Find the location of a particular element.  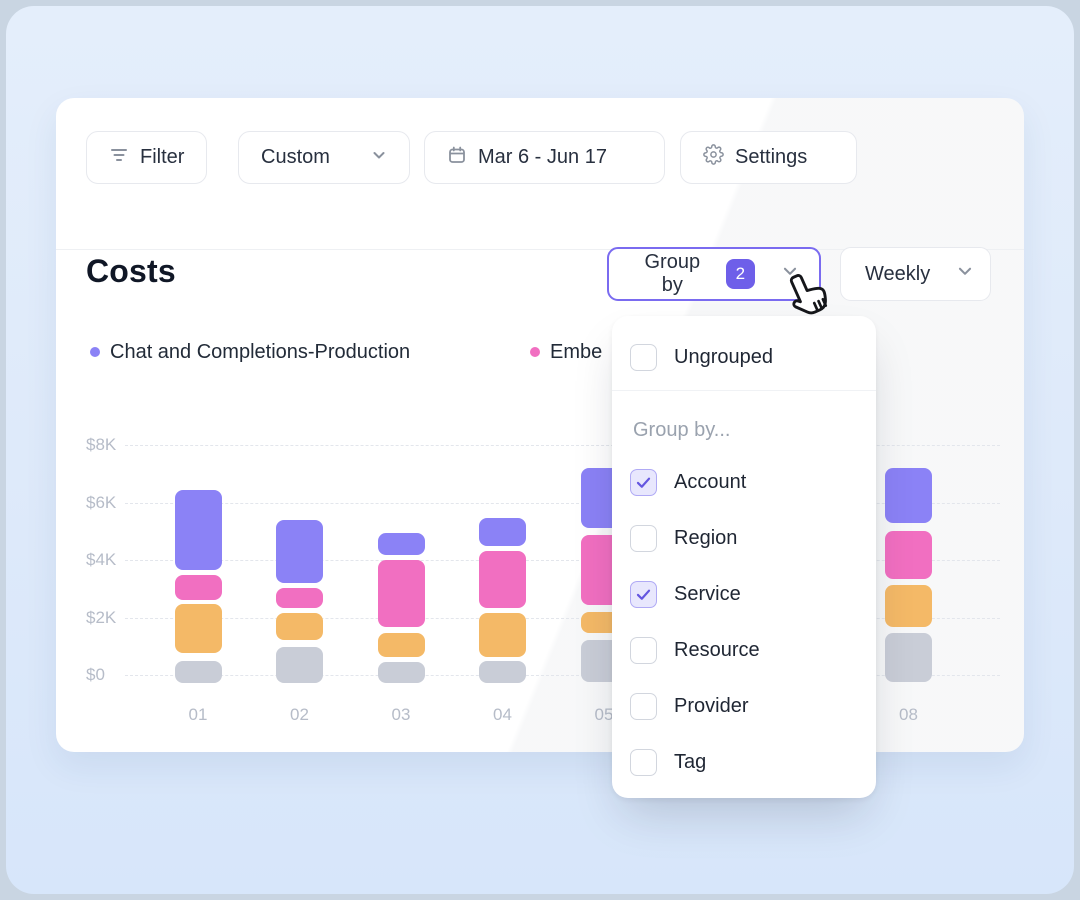

menu-item-label: Provider is located at coordinates (711, 705).